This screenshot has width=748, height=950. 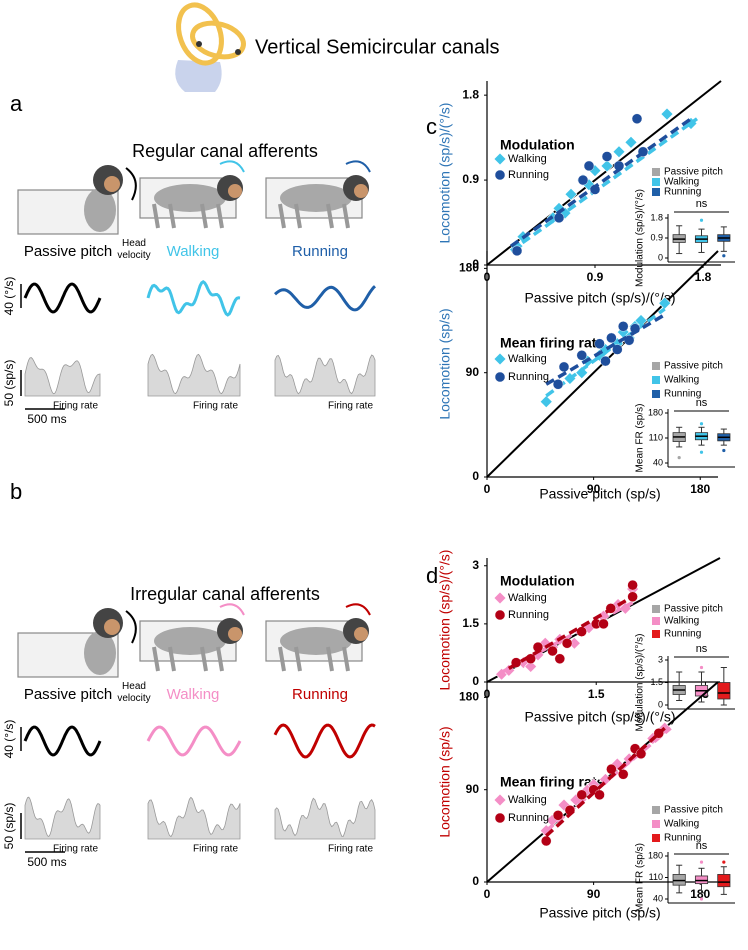 What do you see at coordinates (640, 438) in the screenshot?
I see `inset-y-label: Mean FR (sp/s)` at bounding box center [640, 438].